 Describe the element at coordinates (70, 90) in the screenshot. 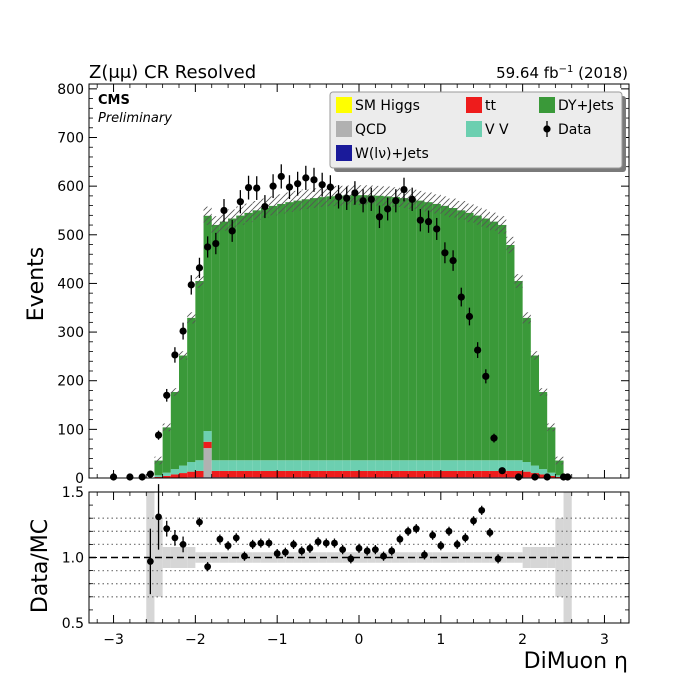

I see `y-tick-label: 800` at that location.